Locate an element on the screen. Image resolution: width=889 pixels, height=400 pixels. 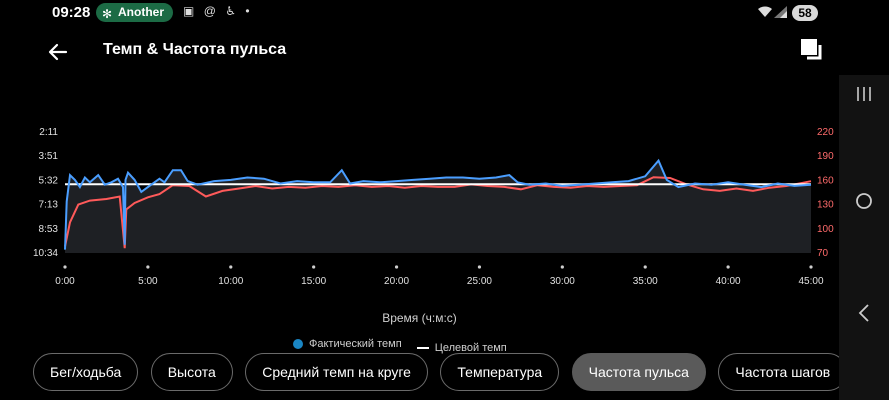
home-icon is located at coordinates (864, 201).